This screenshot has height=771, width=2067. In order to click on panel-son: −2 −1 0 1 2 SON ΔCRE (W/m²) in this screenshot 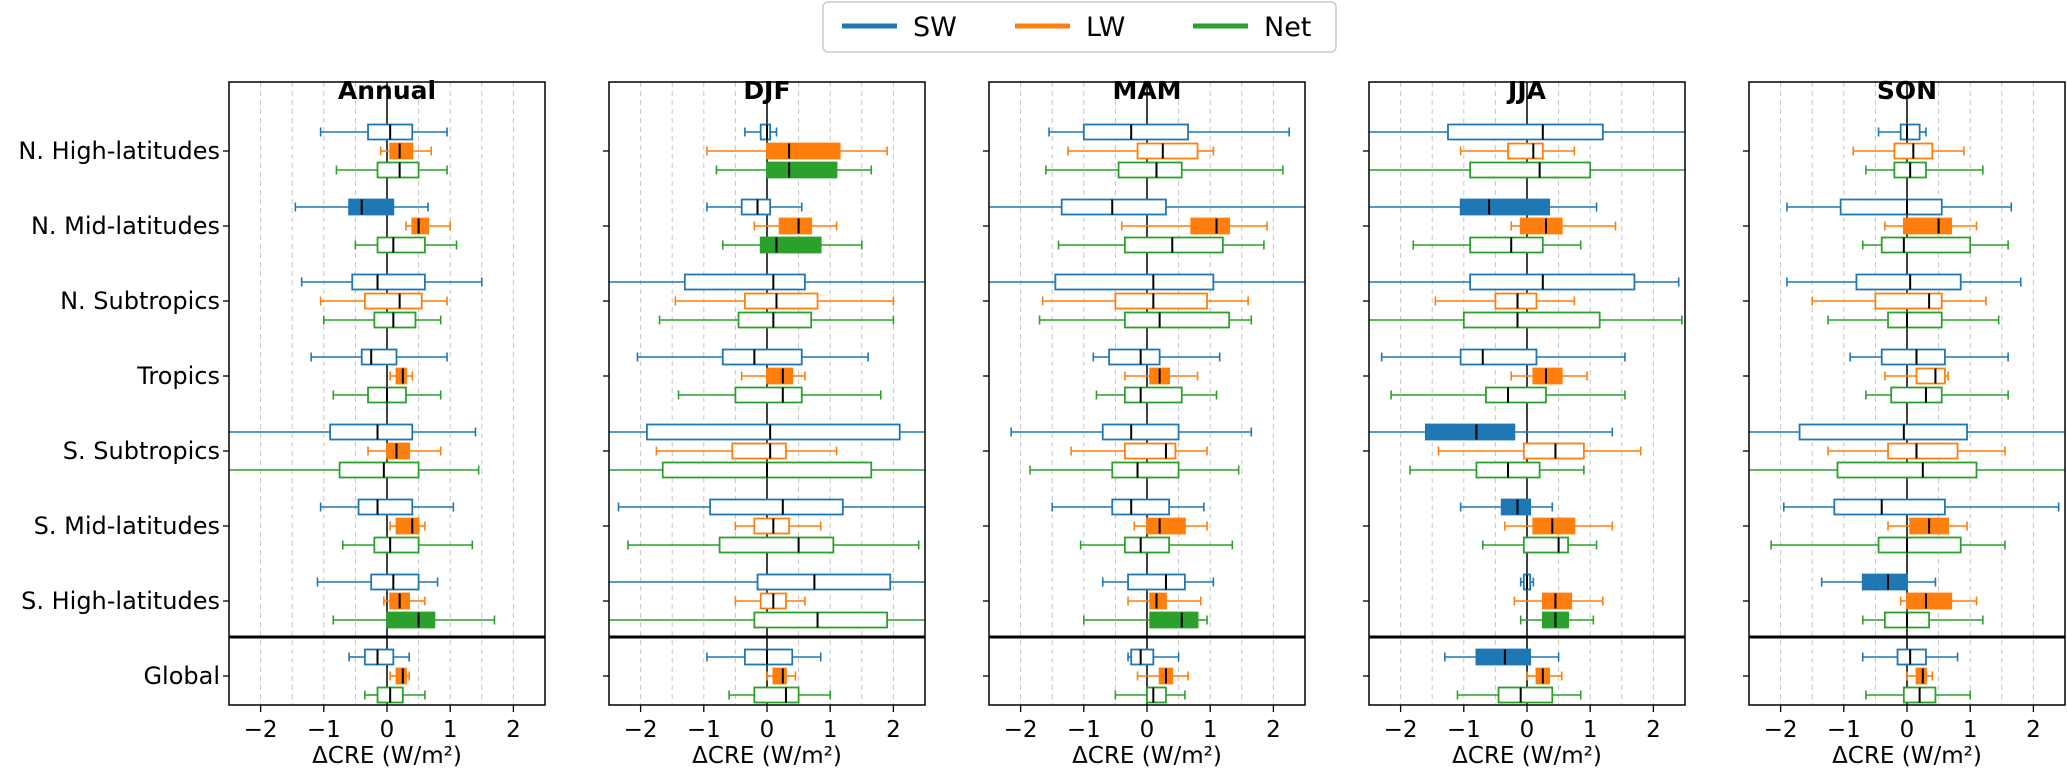, I will do `click(1904, 422)`.